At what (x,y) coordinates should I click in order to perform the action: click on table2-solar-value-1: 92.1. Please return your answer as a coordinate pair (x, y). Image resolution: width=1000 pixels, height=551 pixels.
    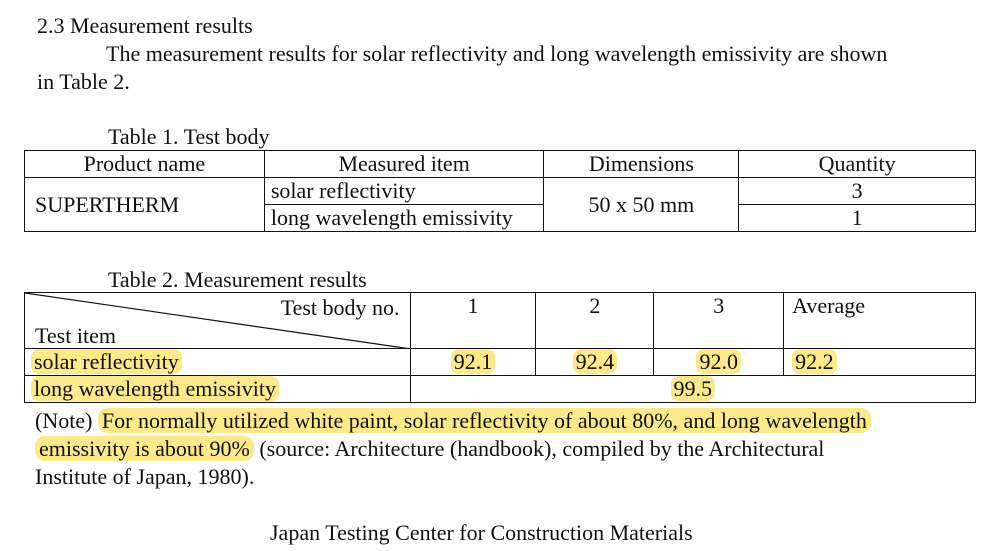
    Looking at the image, I should click on (473, 361).